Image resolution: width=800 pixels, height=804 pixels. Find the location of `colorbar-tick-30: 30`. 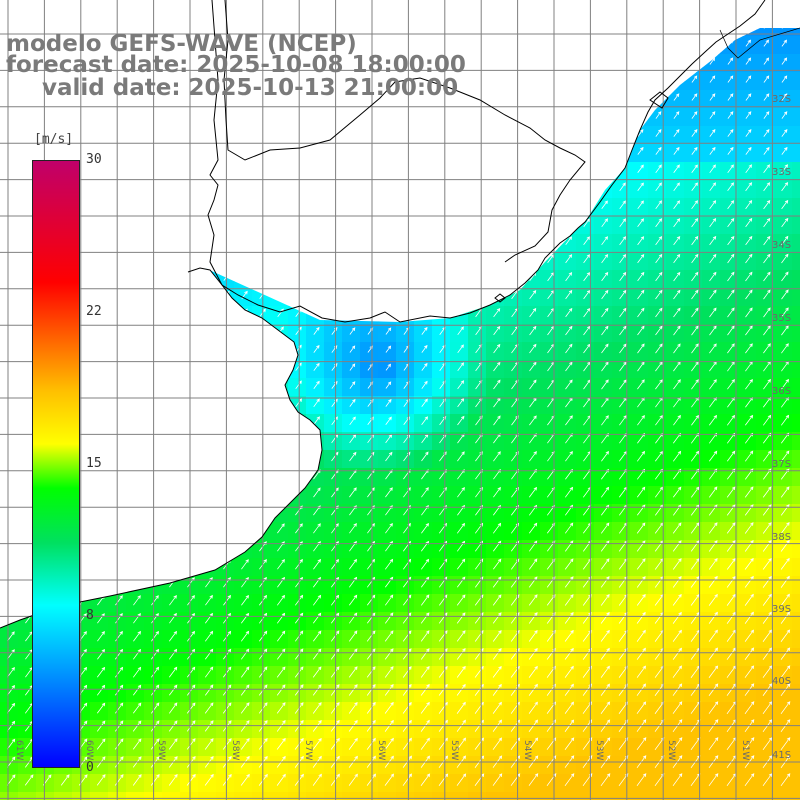

colorbar-tick-30: 30 is located at coordinates (94, 159).